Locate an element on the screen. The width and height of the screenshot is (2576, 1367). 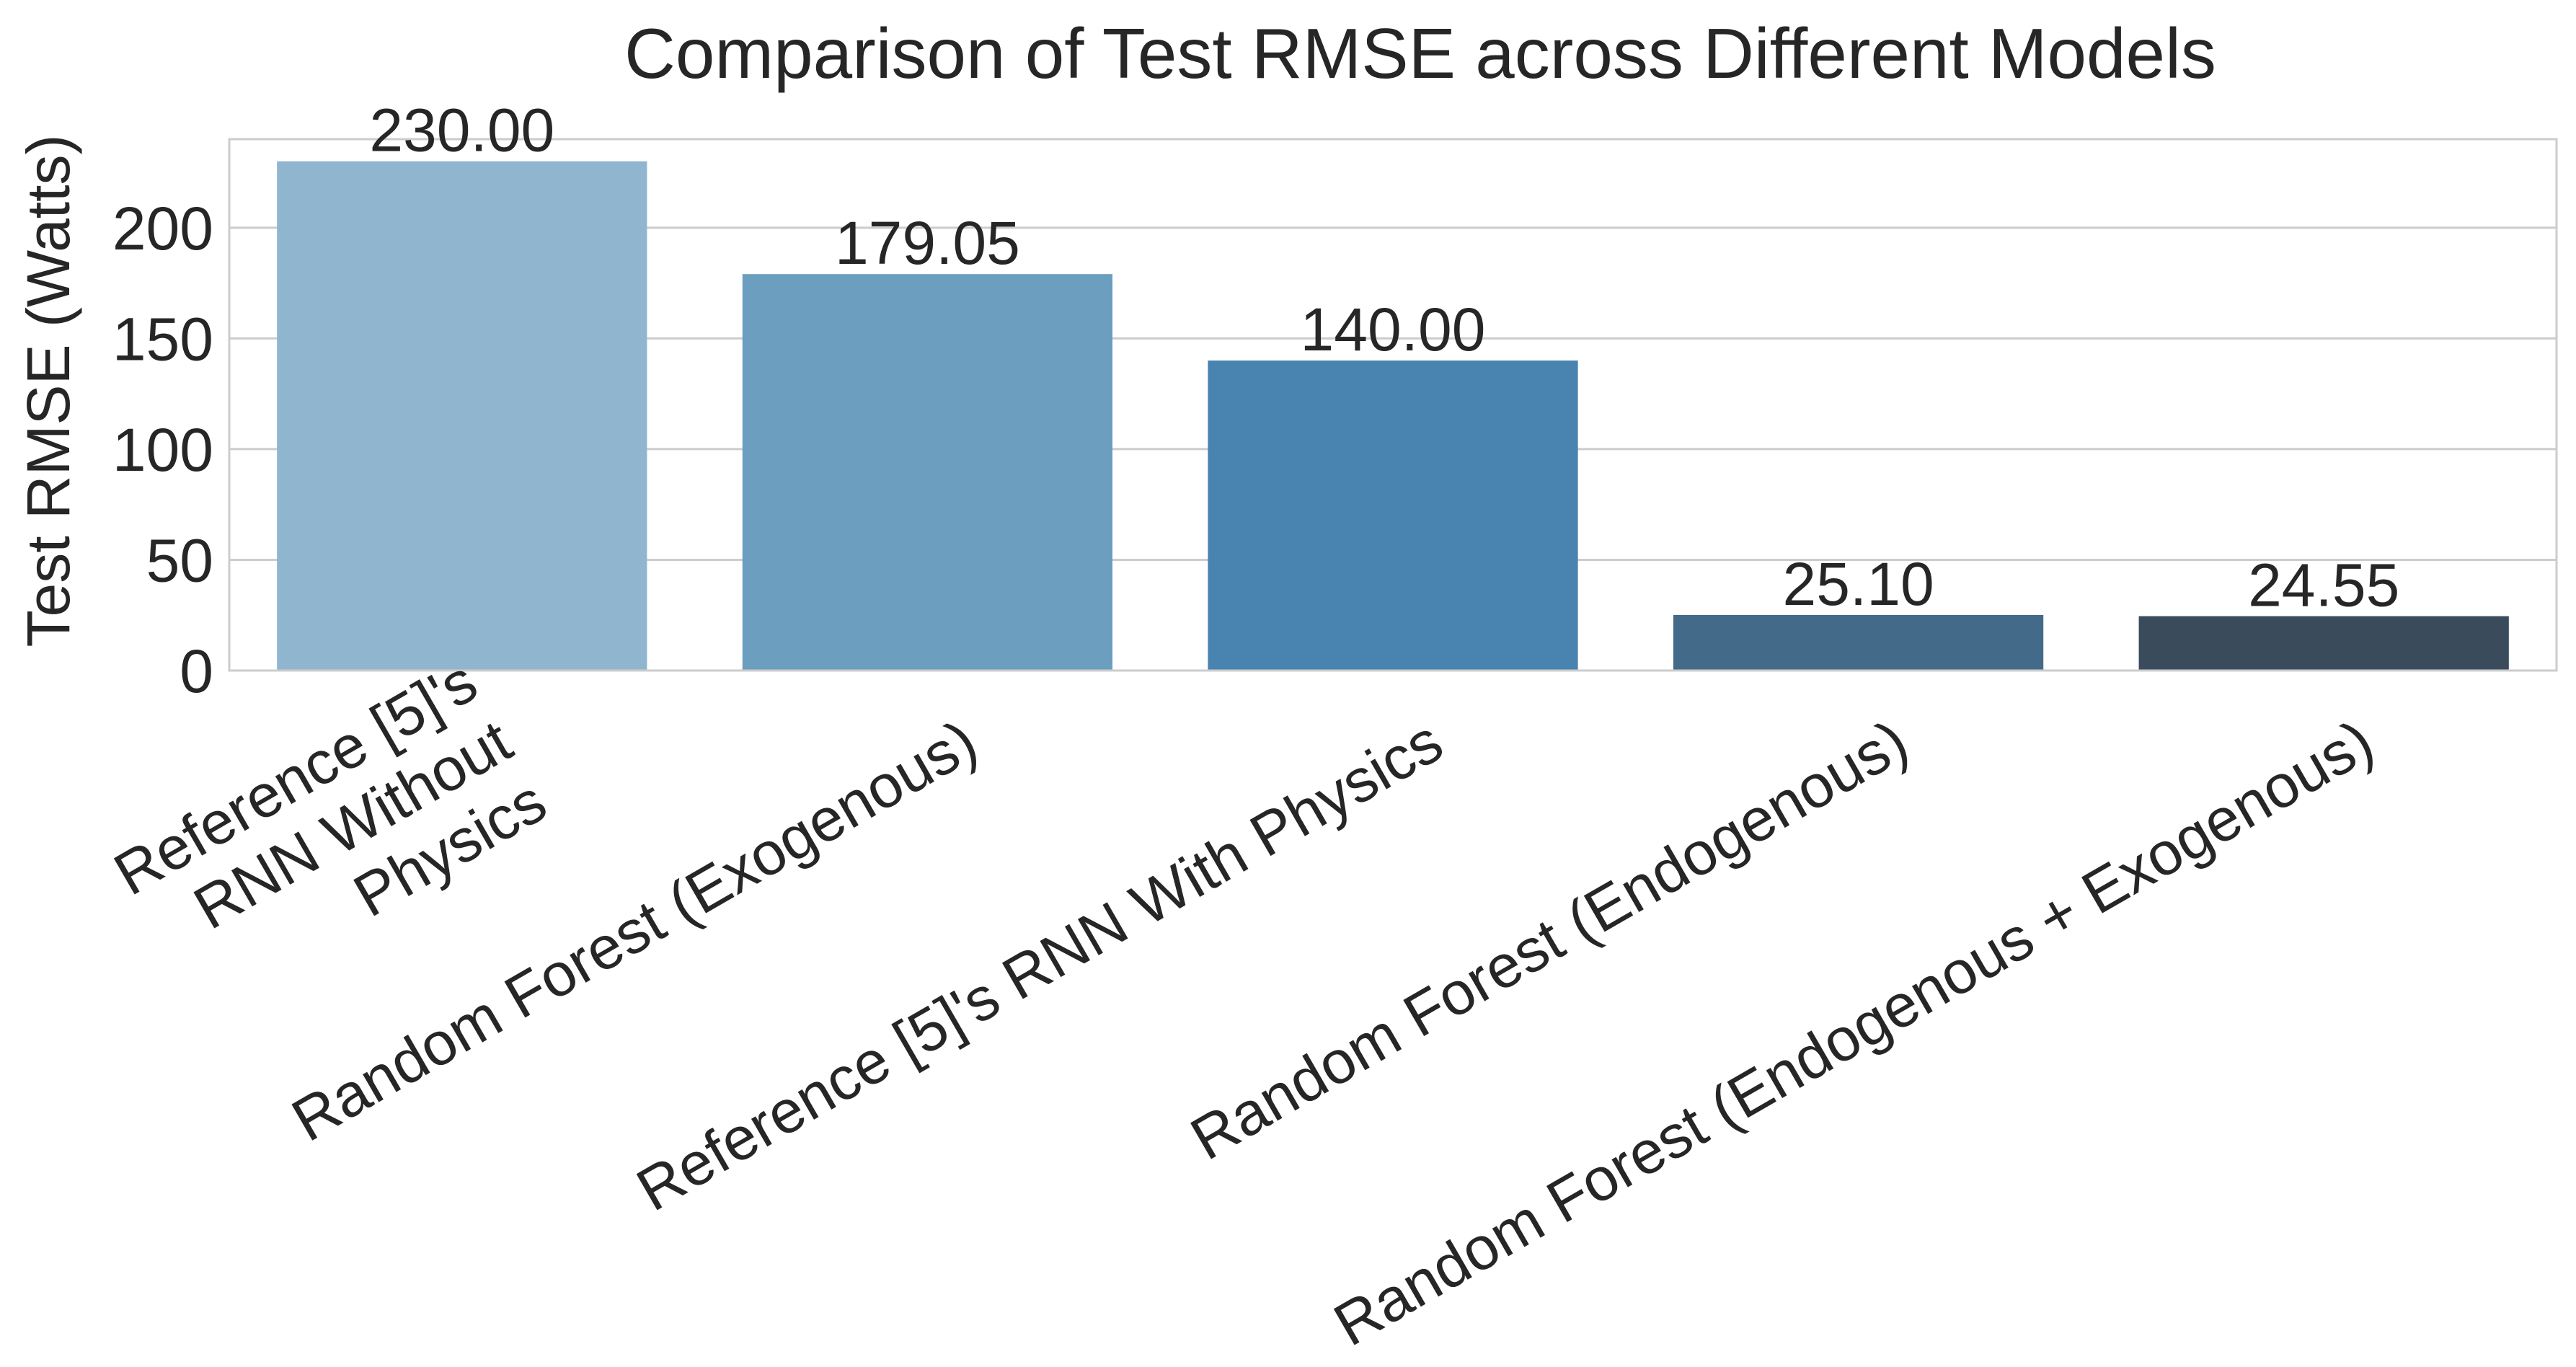
bar-value-label: 24.55 is located at coordinates (2323, 585).